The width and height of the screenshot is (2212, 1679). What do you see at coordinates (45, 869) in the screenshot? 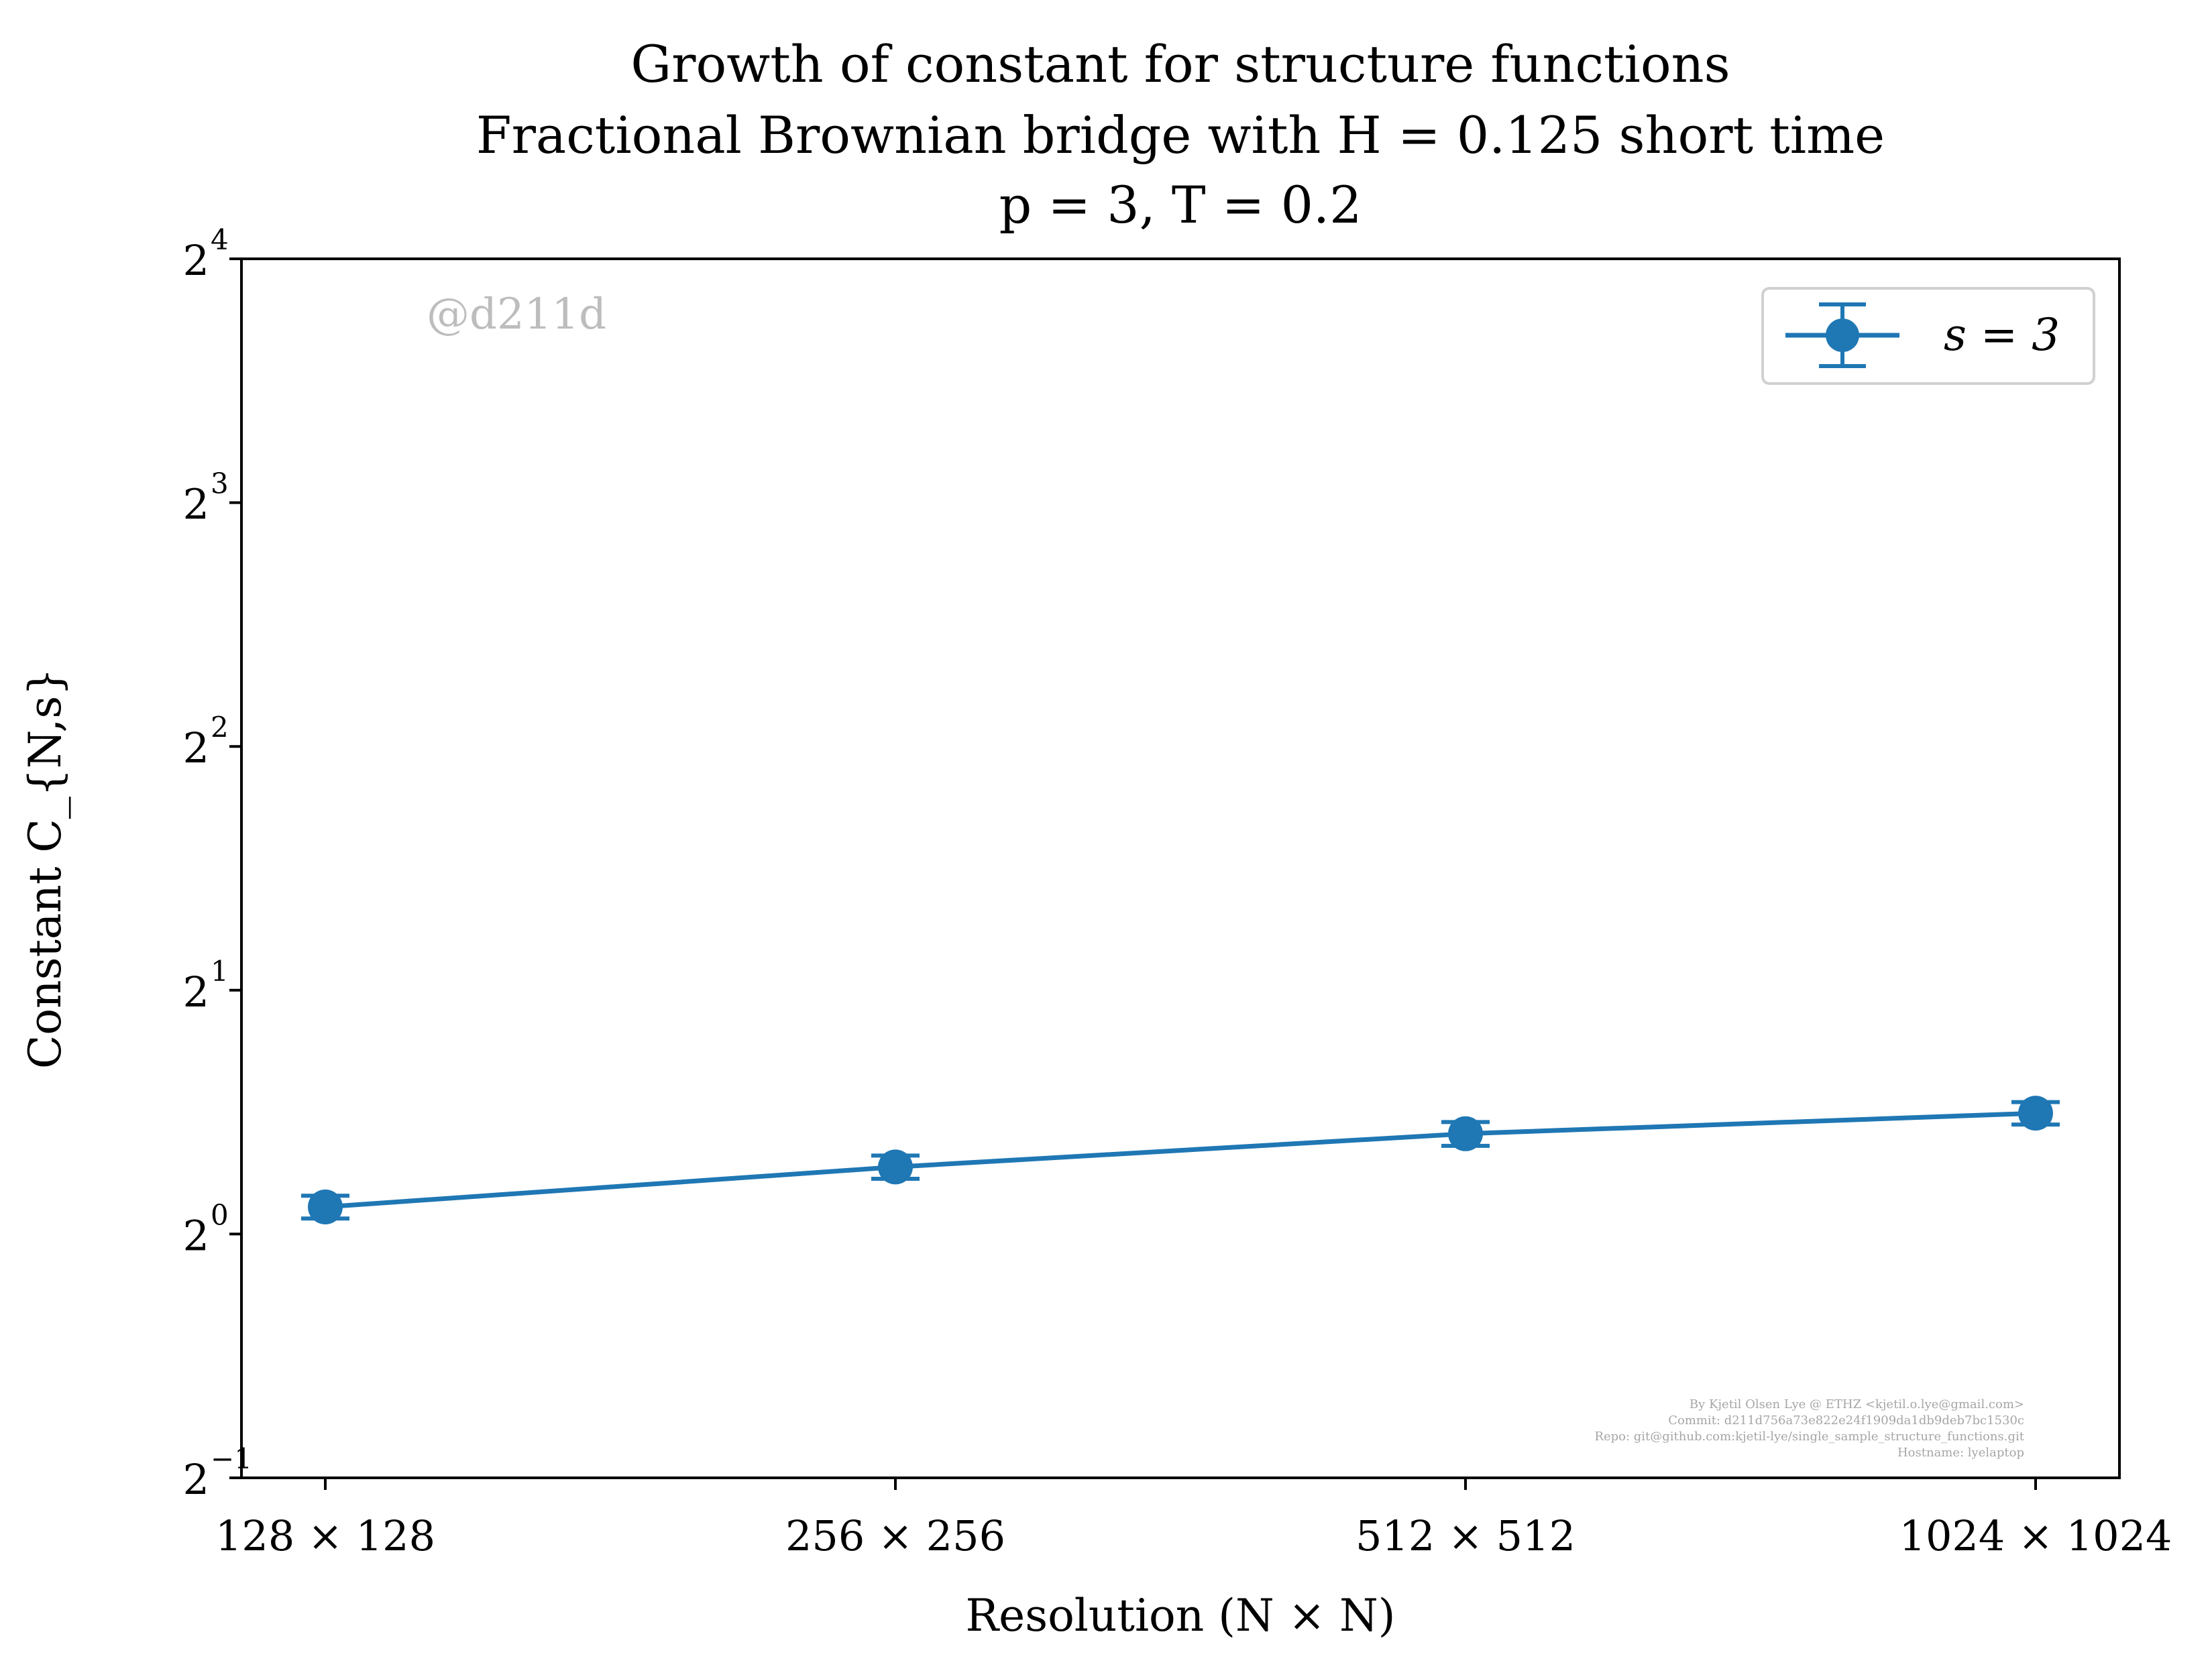
I see `y-axis-label: Constant C_{N,s}` at bounding box center [45, 869].